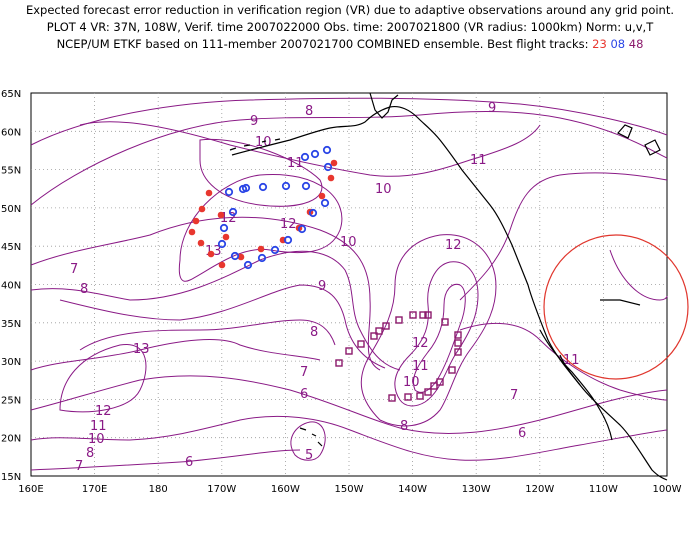  I want to click on track-blue-label: 08, so click(618, 44).